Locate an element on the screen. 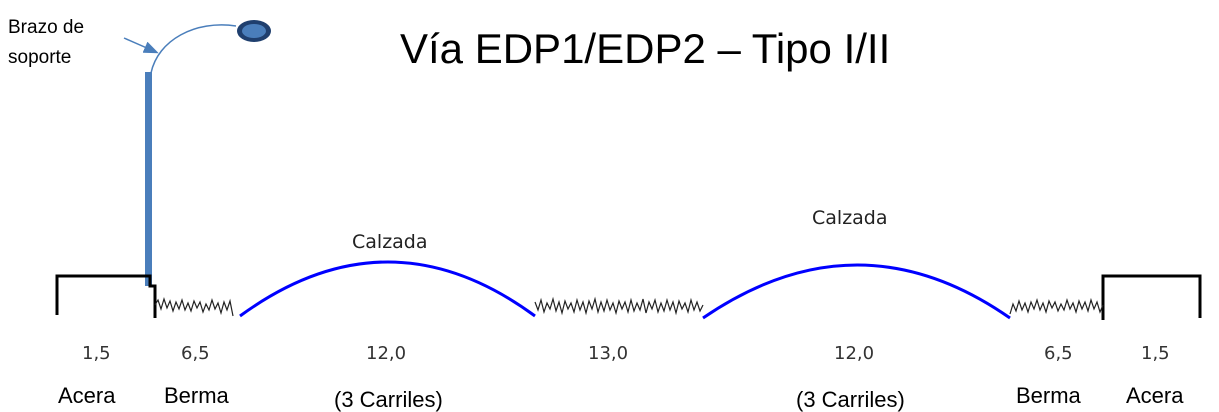 The image size is (1219, 412). dimension-median: 13,0 is located at coordinates (608, 353).